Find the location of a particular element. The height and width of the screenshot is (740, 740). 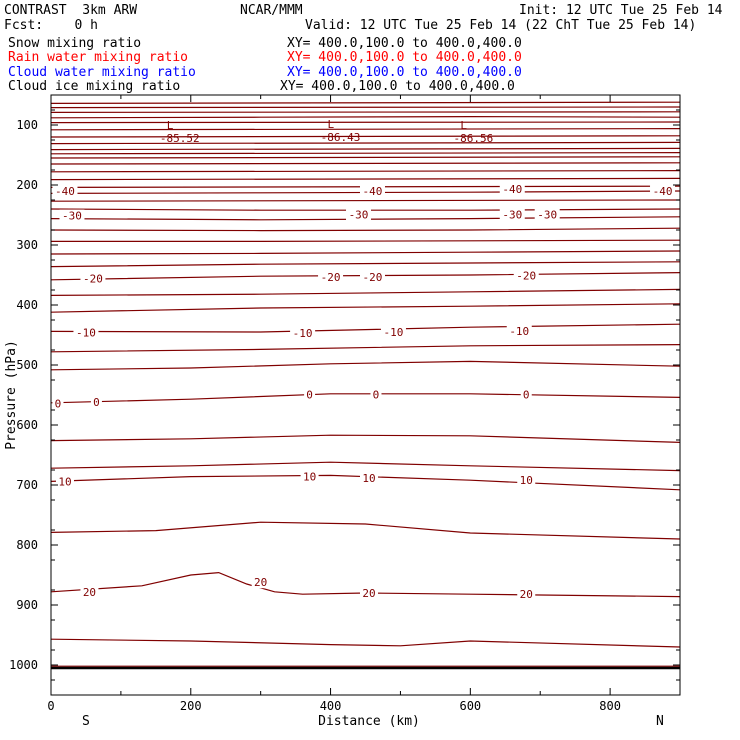

contour-label-4: -30 is located at coordinates (72, 216).